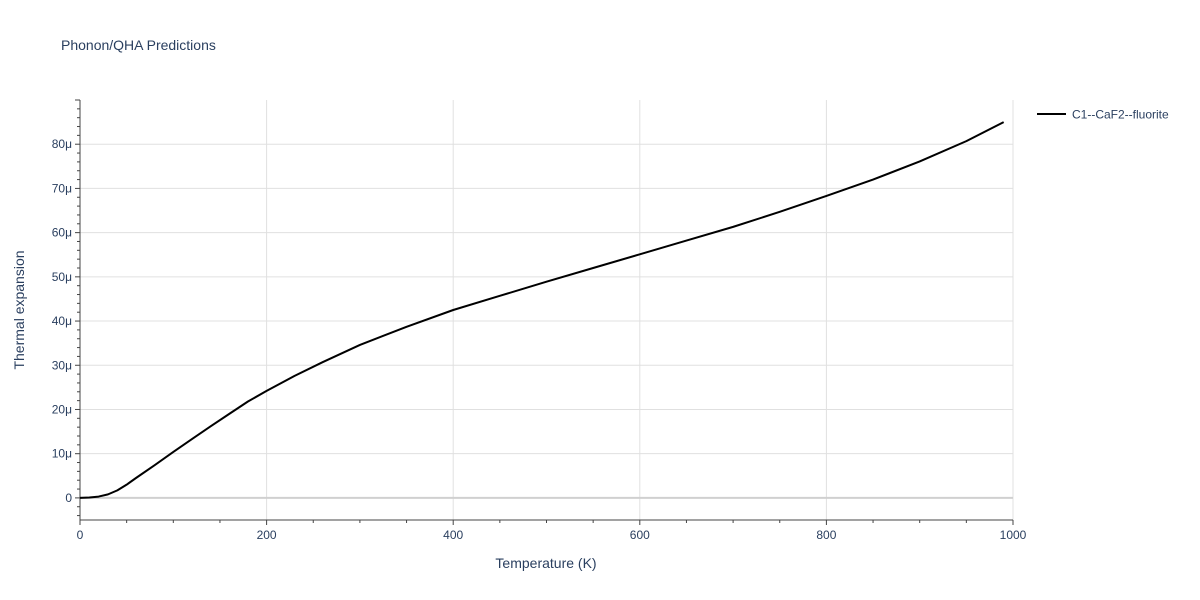 This screenshot has height=600, width=1200. Describe the element at coordinates (62, 277) in the screenshot. I see `y-tick-label: 50μ` at that location.